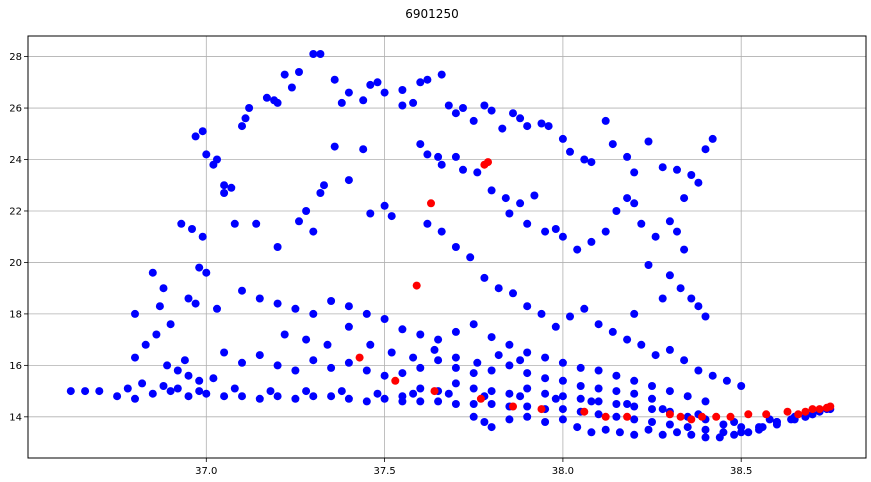  Describe the element at coordinates (15, 314) in the screenshot. I see `y-tick-label: 18` at that location.